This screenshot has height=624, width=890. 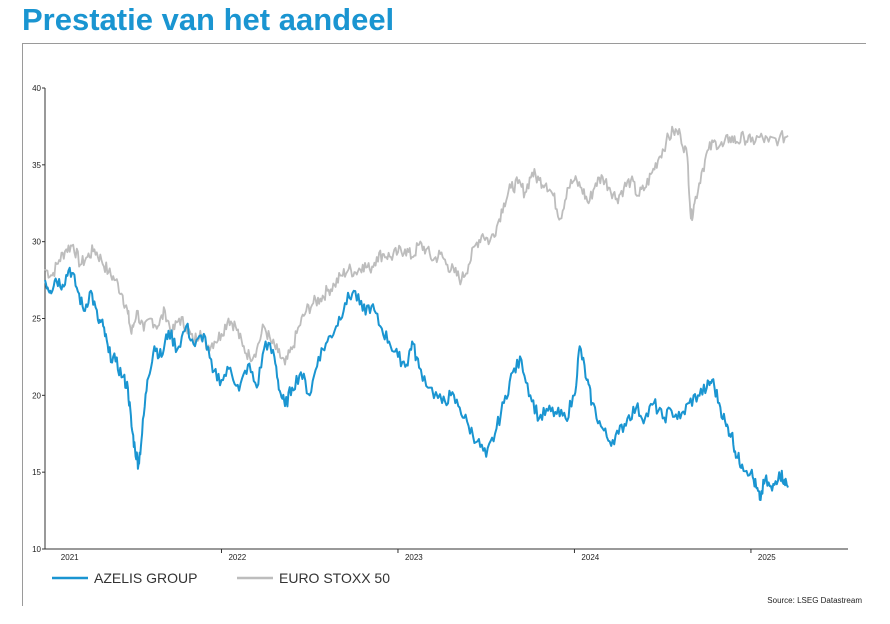 I want to click on y-tick-label: 15, so click(x=36, y=472).